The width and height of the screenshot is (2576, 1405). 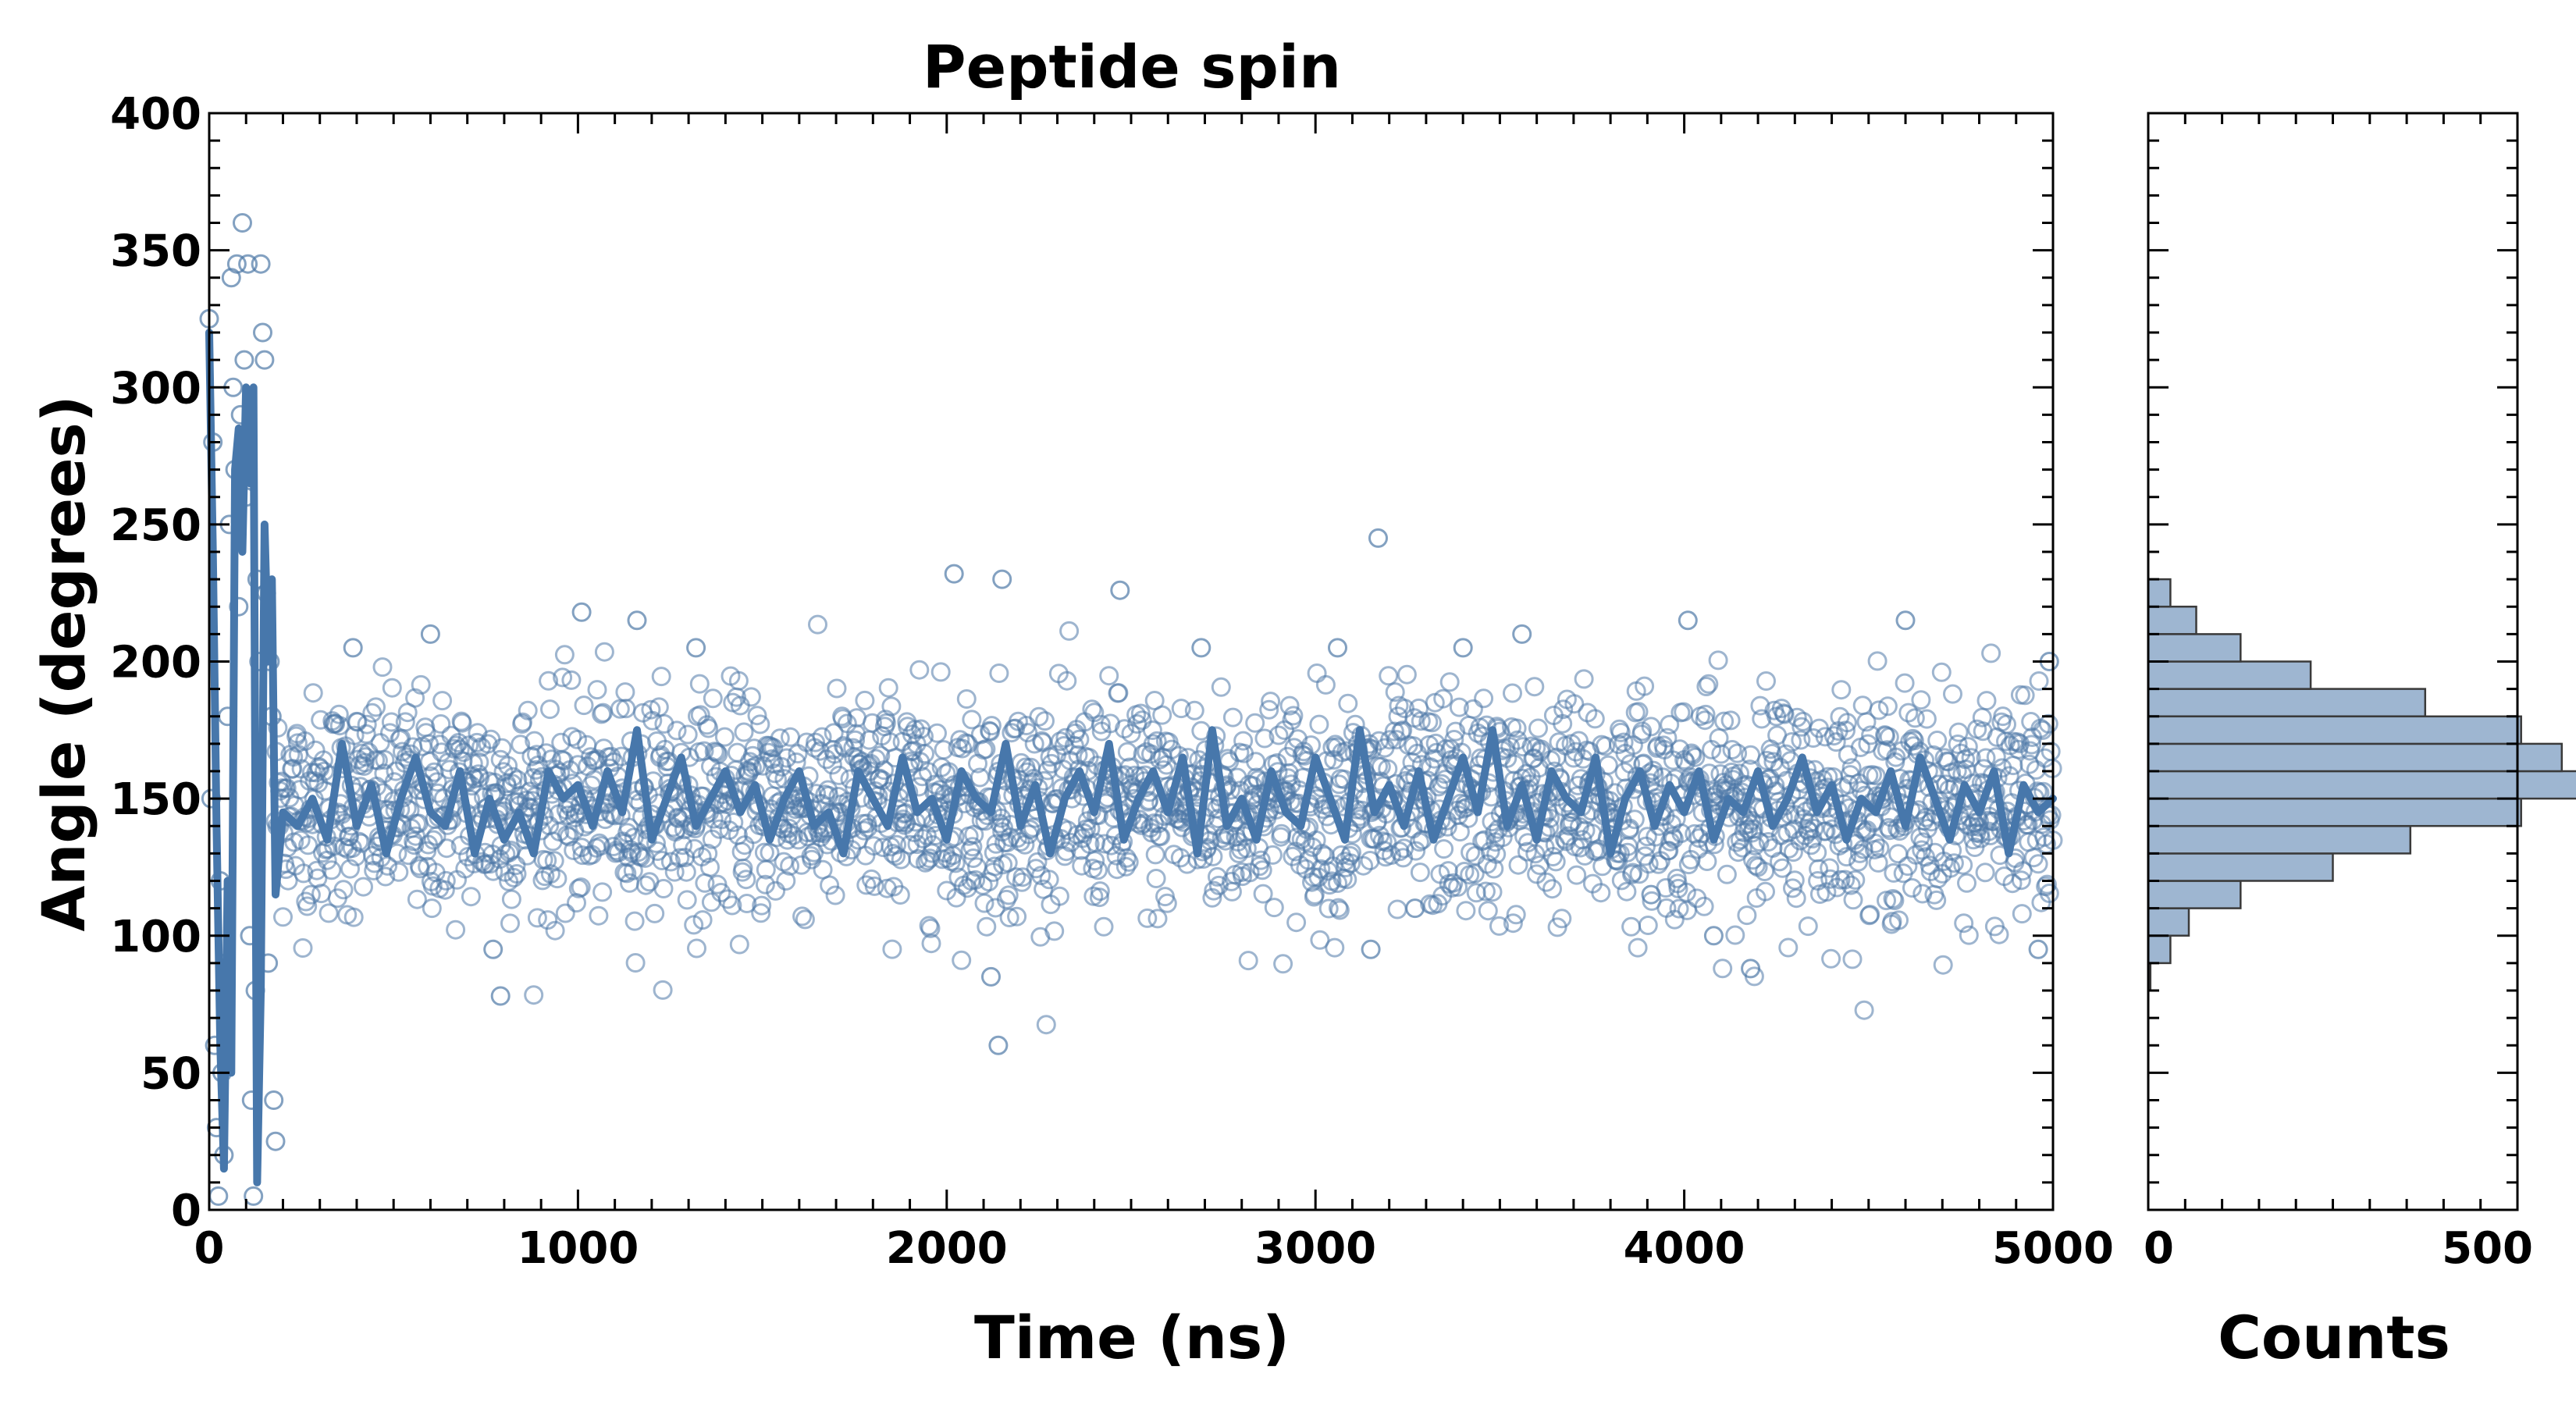 I want to click on y-tick-label: 300, so click(x=155, y=389).